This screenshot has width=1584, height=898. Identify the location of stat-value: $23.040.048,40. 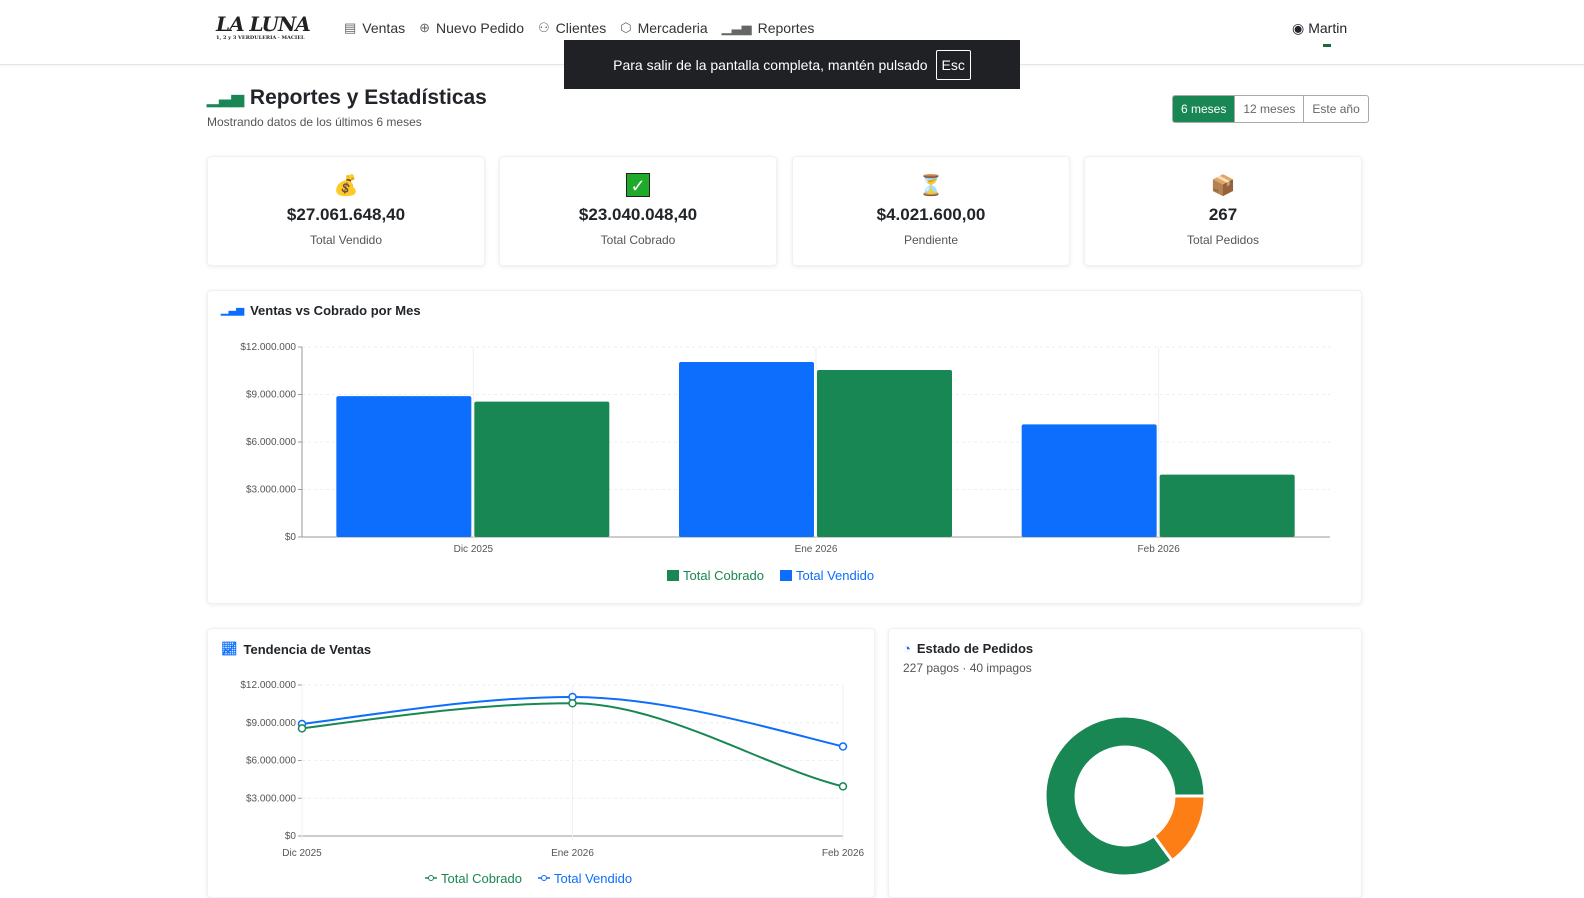
(638, 214).